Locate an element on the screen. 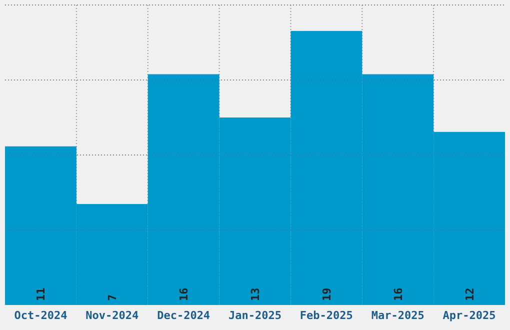  x-tick-label: Mar-2025 is located at coordinates (397, 315).